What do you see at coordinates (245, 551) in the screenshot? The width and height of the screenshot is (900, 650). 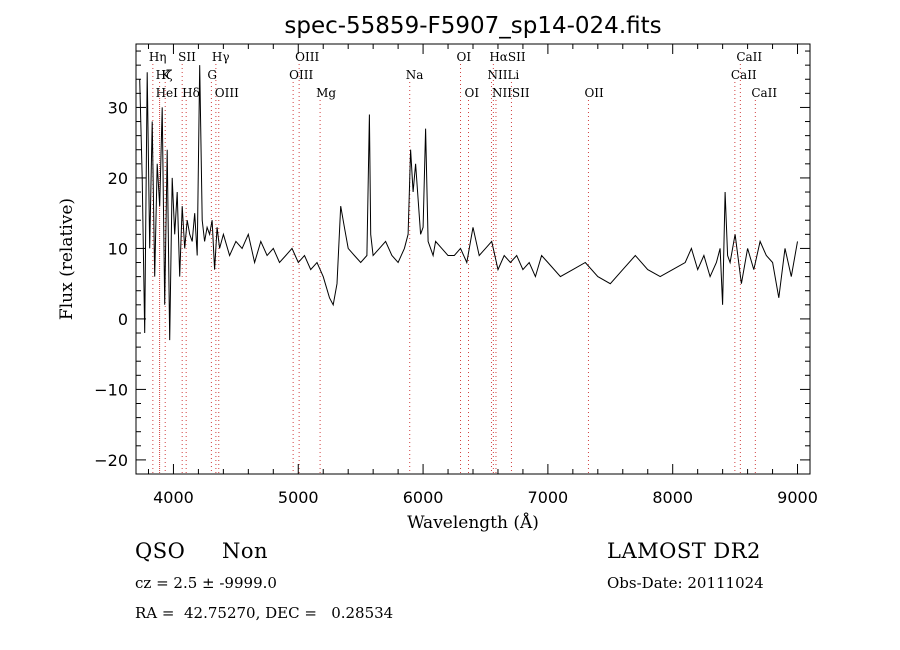 I see `object-subclass: Non` at bounding box center [245, 551].